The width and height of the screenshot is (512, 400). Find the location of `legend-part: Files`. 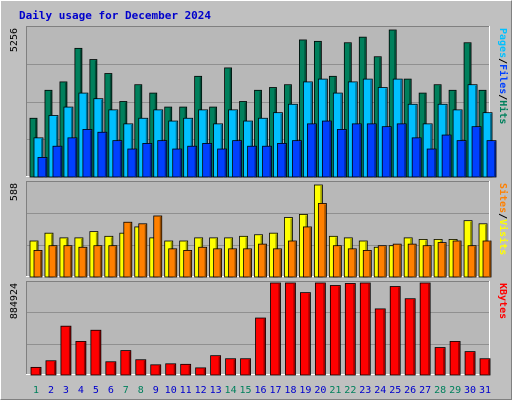

legend-part: Files is located at coordinates (503, 79).